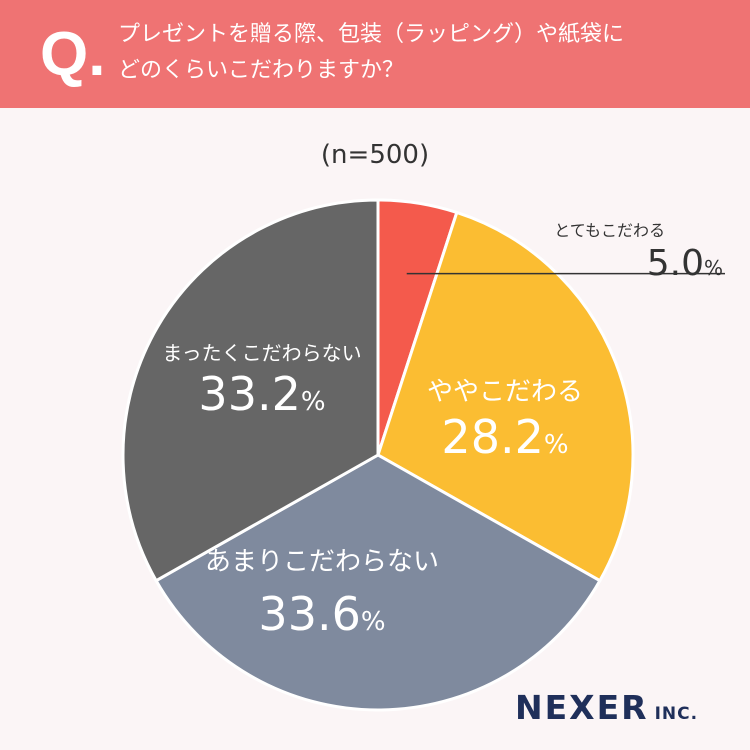  Describe the element at coordinates (582, 707) in the screenshot. I see `logo-name: NEXER` at that location.